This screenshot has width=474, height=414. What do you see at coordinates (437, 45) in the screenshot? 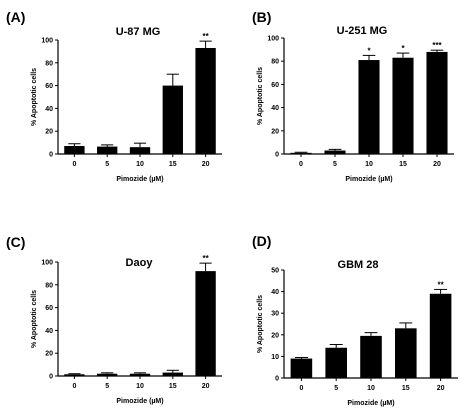
I see `significance-label: ***` at bounding box center [437, 45].